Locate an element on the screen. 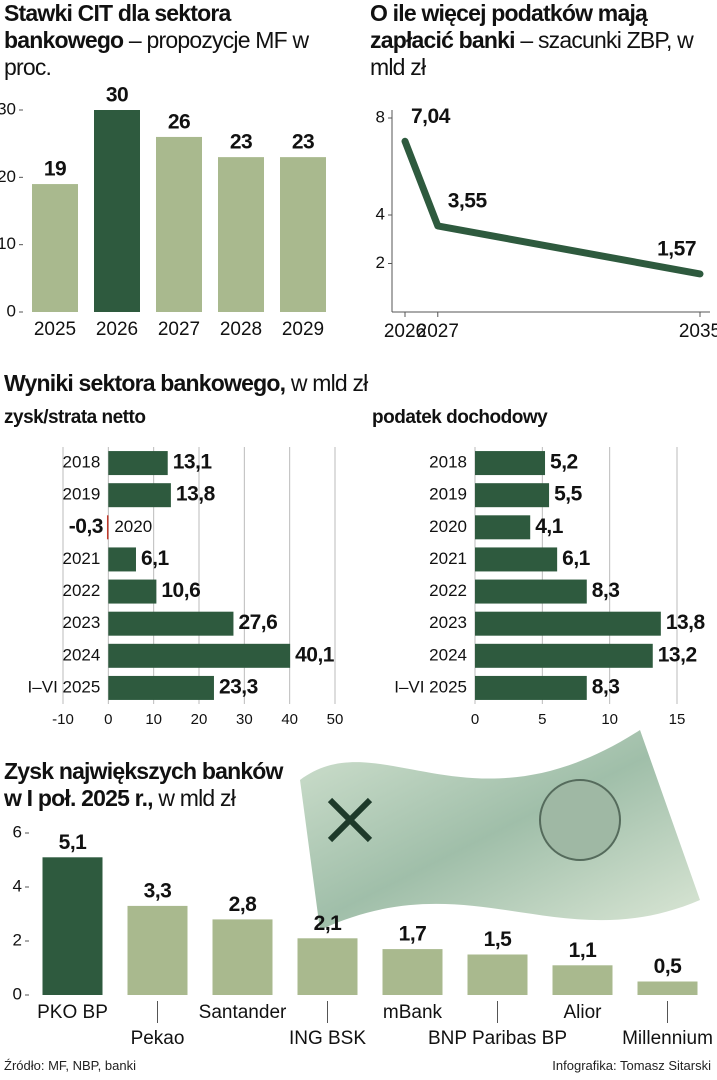 The height and width of the screenshot is (1080, 717). value-label: 4,1 is located at coordinates (549, 526).